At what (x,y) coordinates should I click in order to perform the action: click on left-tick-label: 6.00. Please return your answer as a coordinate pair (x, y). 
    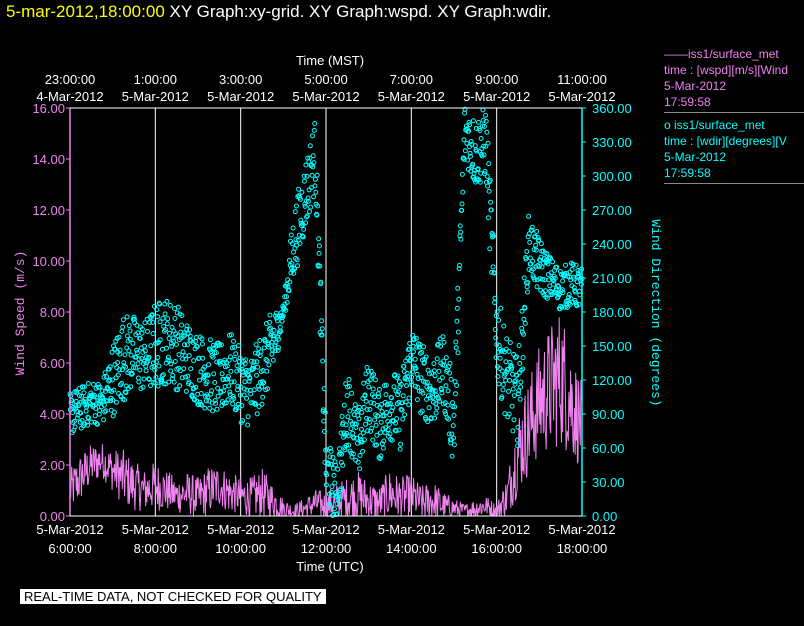
    Looking at the image, I should click on (52, 363).